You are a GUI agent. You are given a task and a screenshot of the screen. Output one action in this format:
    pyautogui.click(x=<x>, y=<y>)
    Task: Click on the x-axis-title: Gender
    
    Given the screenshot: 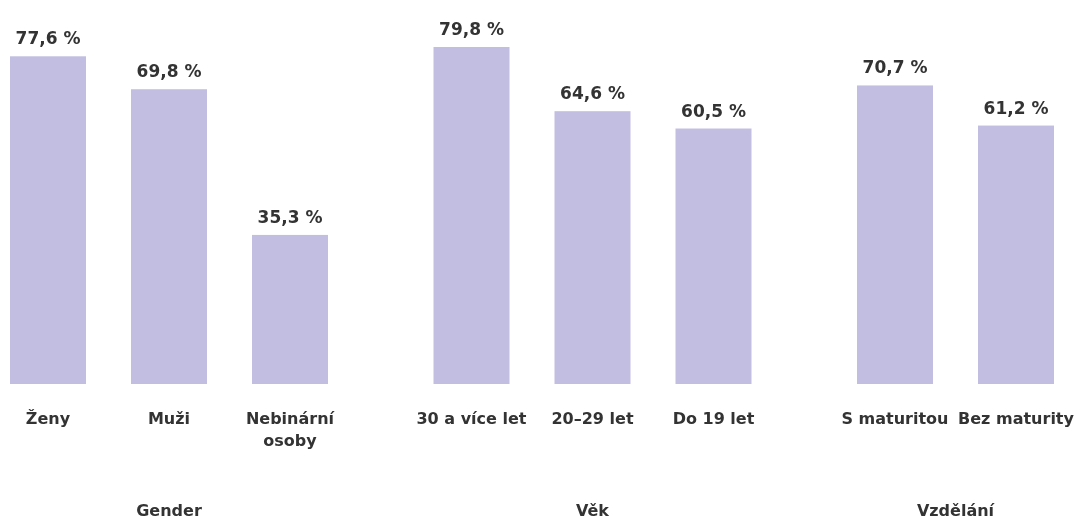 What is the action you would take?
    pyautogui.click(x=169, y=510)
    